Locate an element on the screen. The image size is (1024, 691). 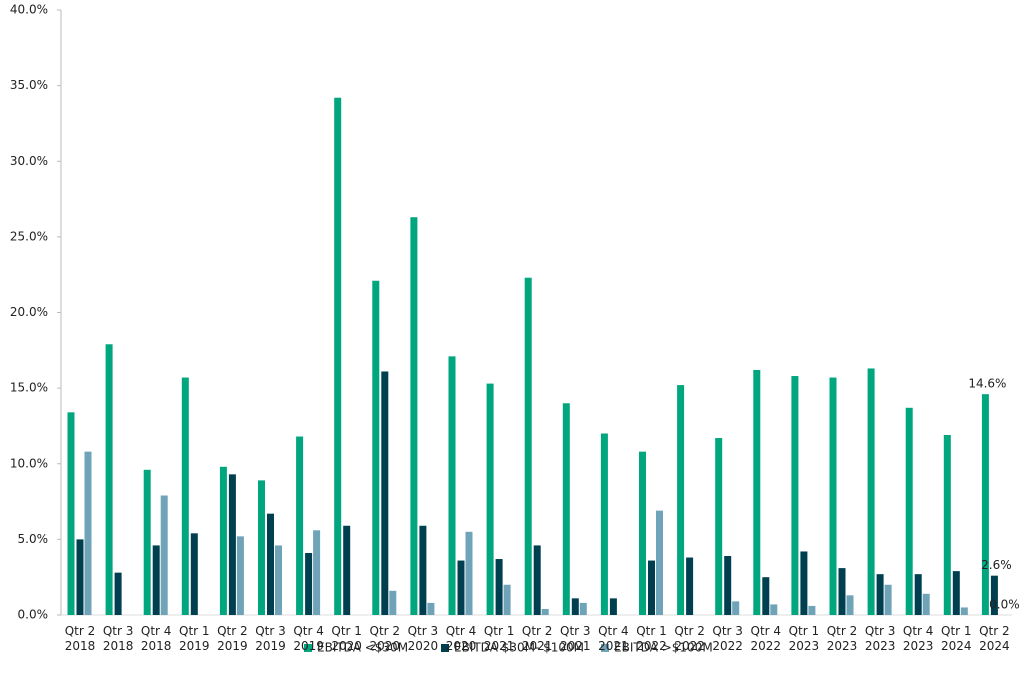
y-tick-label: 15.0% is located at coordinates (29, 388).